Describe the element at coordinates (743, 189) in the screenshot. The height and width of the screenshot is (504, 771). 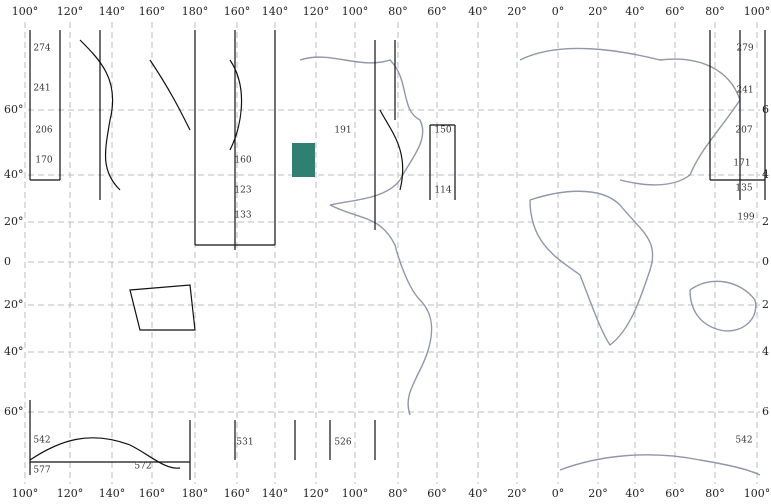
I see `box-label: 135` at that location.